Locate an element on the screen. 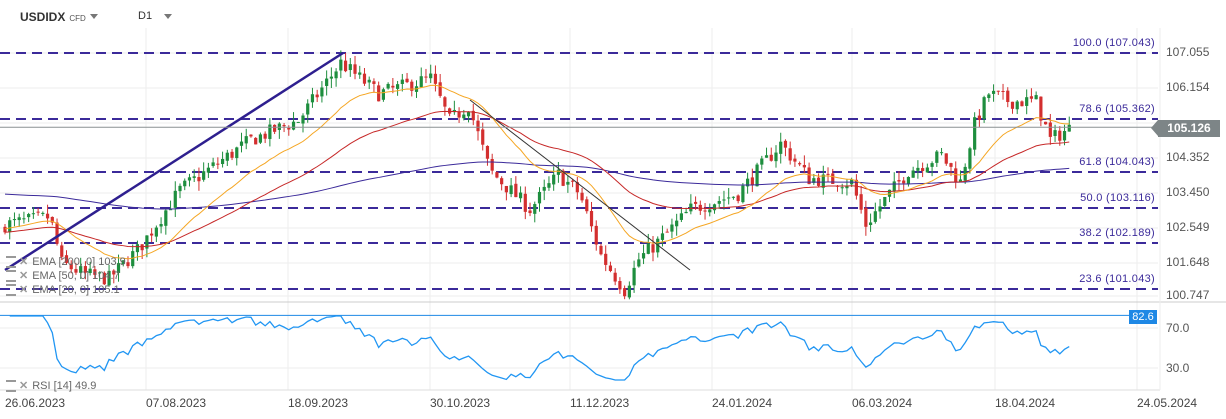  symbol-selector: USDIDX CFD is located at coordinates (53, 17).